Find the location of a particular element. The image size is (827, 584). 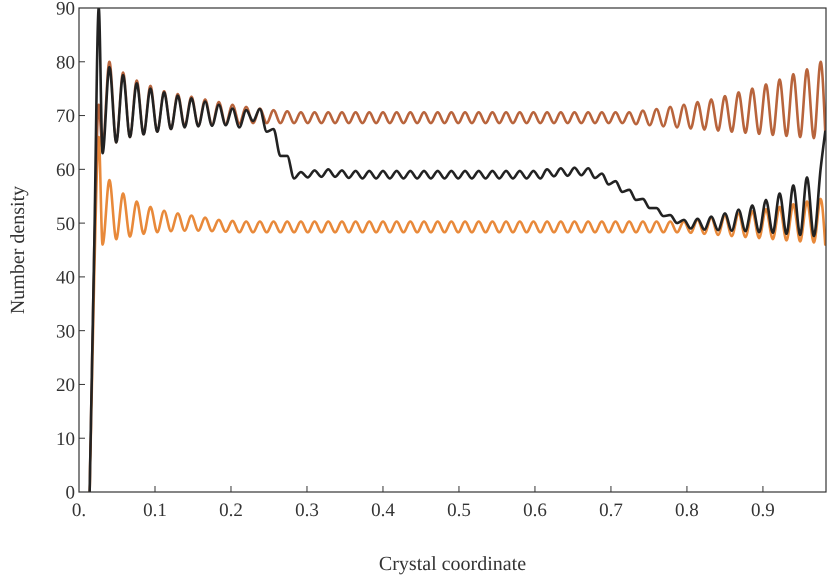

y-tick-label: 30 is located at coordinates (65, 331).